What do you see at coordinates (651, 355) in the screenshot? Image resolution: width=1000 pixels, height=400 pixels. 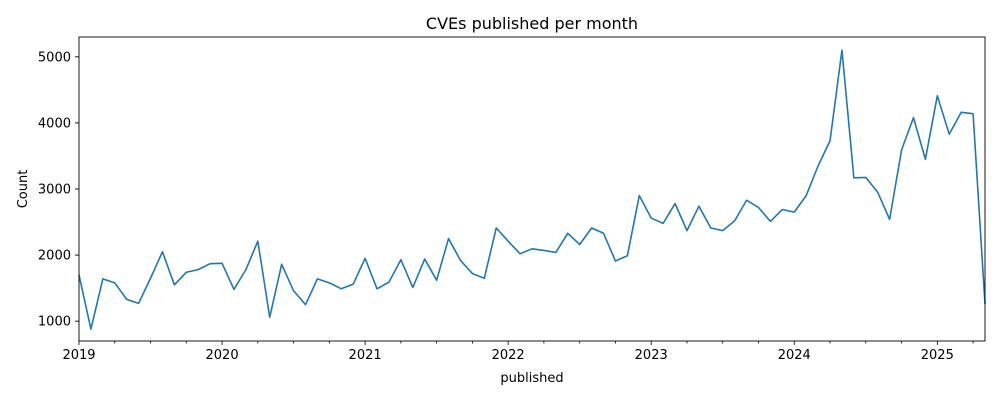 I see `x-tick-label: 2023` at bounding box center [651, 355].